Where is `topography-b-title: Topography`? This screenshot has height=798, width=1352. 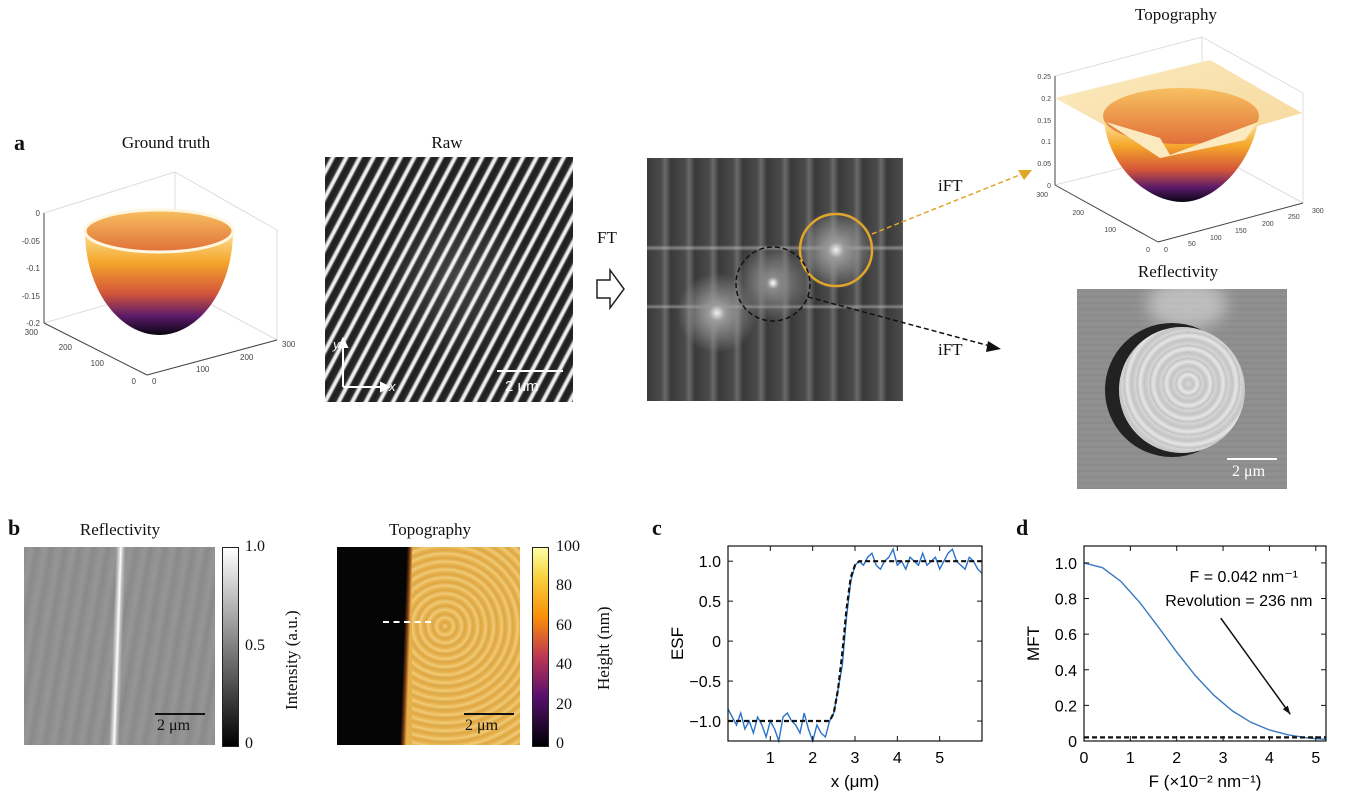
topography-b-title: Topography is located at coordinates (430, 529).